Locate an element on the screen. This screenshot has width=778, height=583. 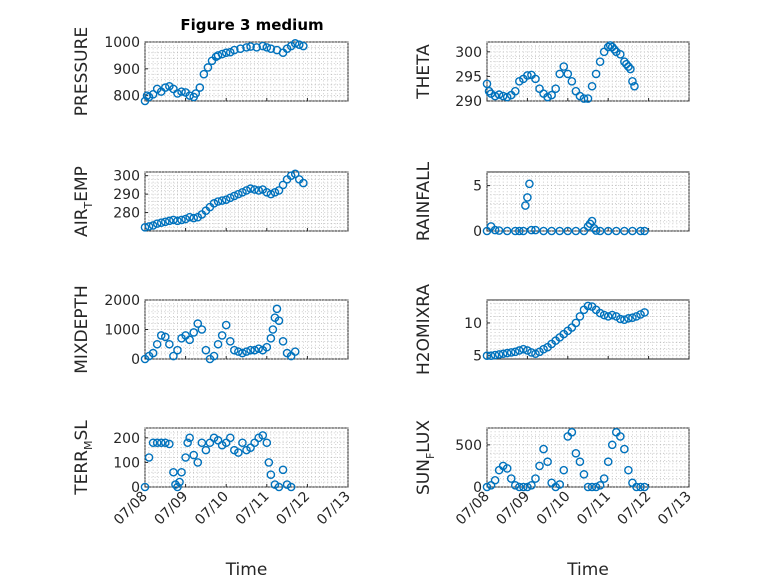
y-tick-label: 290 is located at coordinates (468, 102).